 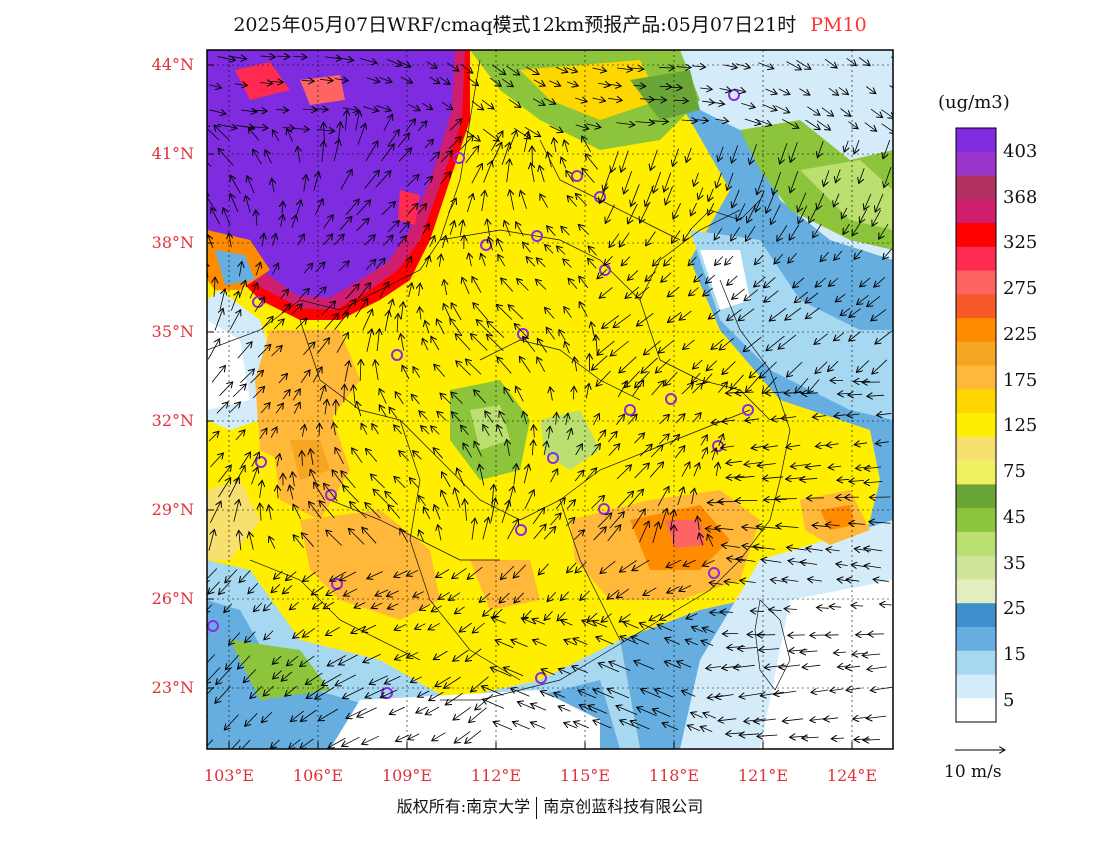 I want to click on lon-label-121: 121°E, so click(x=763, y=775).